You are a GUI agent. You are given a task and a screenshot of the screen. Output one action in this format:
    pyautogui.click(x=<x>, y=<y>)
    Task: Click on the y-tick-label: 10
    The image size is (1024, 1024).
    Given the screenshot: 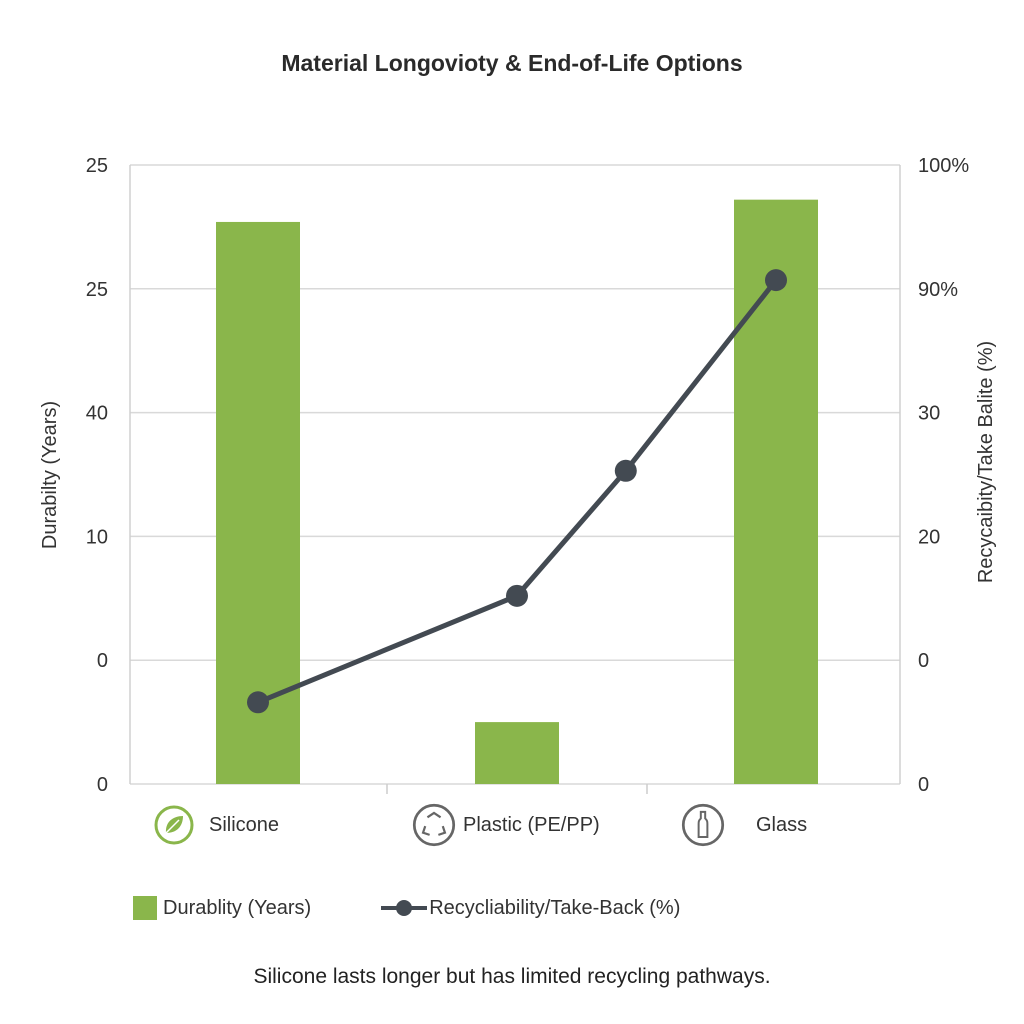 What is the action you would take?
    pyautogui.click(x=97, y=537)
    